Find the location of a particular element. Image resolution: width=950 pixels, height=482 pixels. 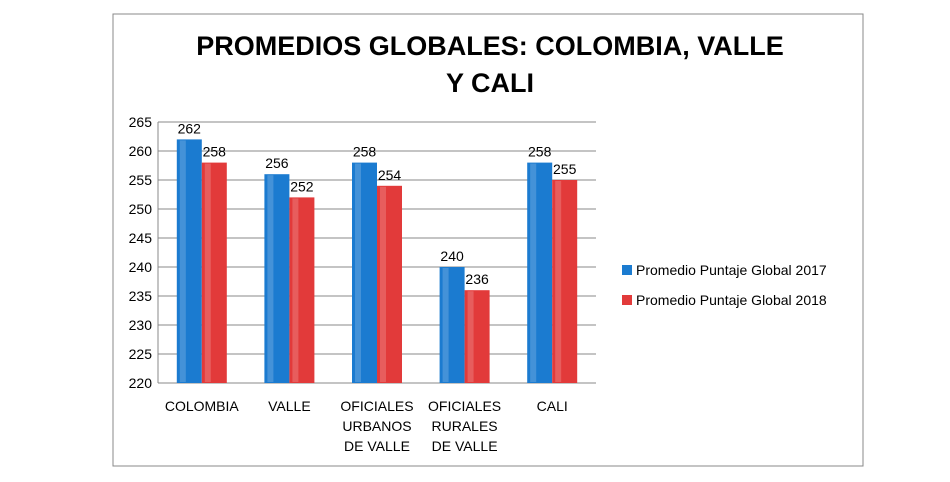

x-tick-label: CALI is located at coordinates (552, 406).